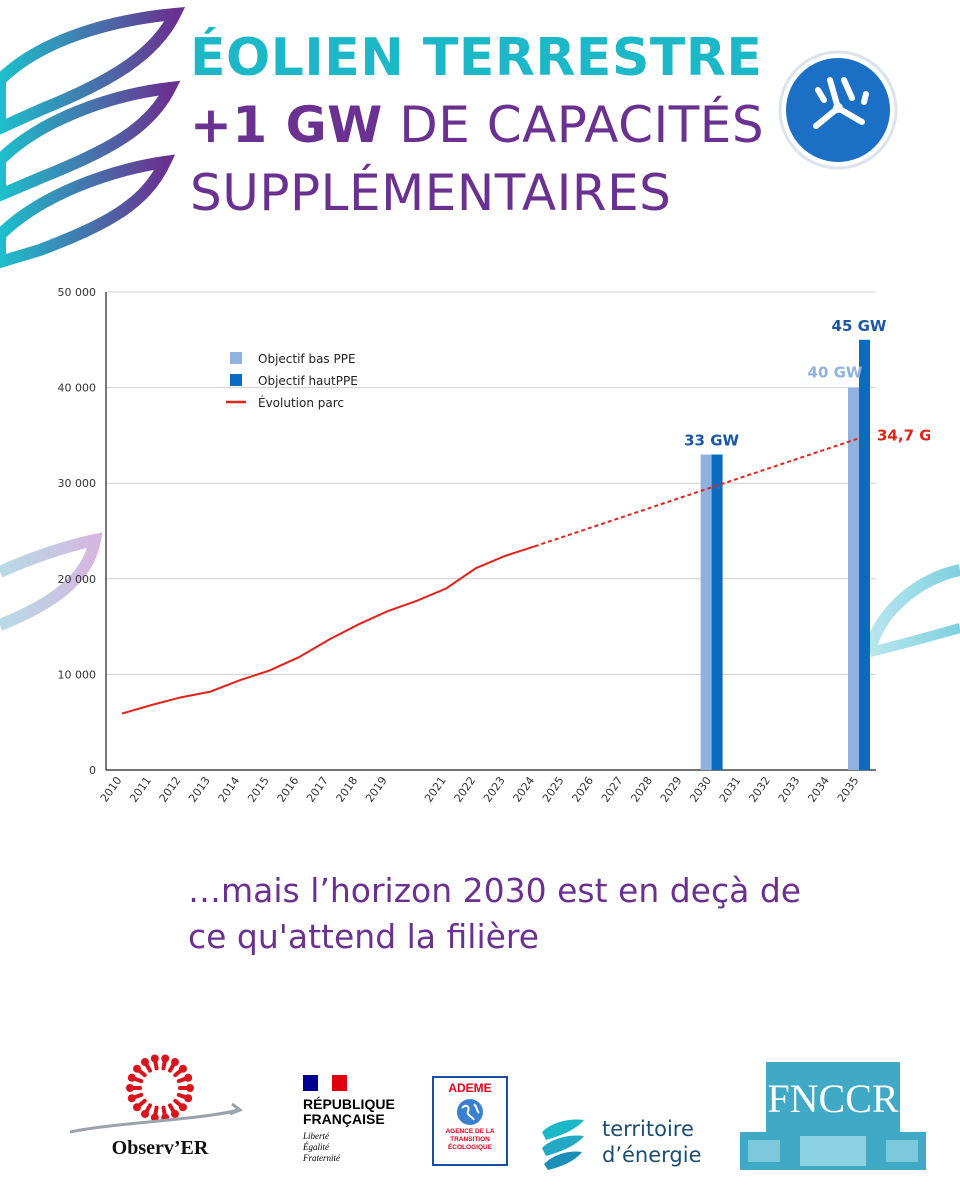  What do you see at coordinates (838, 110) in the screenshot?
I see `wind-turbine-icon` at bounding box center [838, 110].